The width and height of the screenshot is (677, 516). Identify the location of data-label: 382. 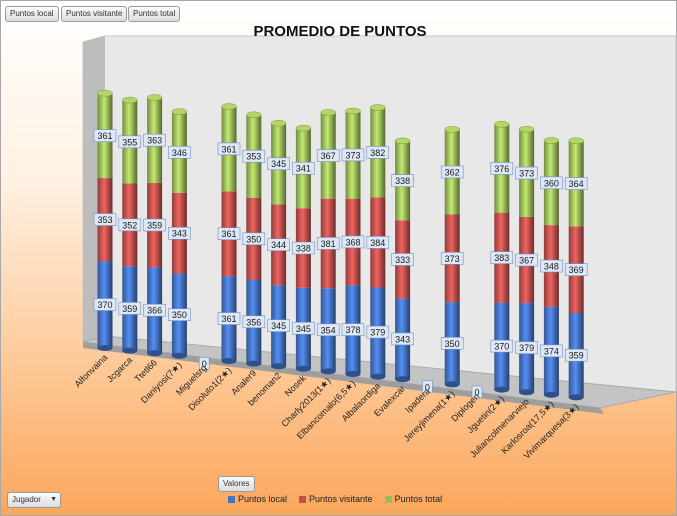
(377, 153).